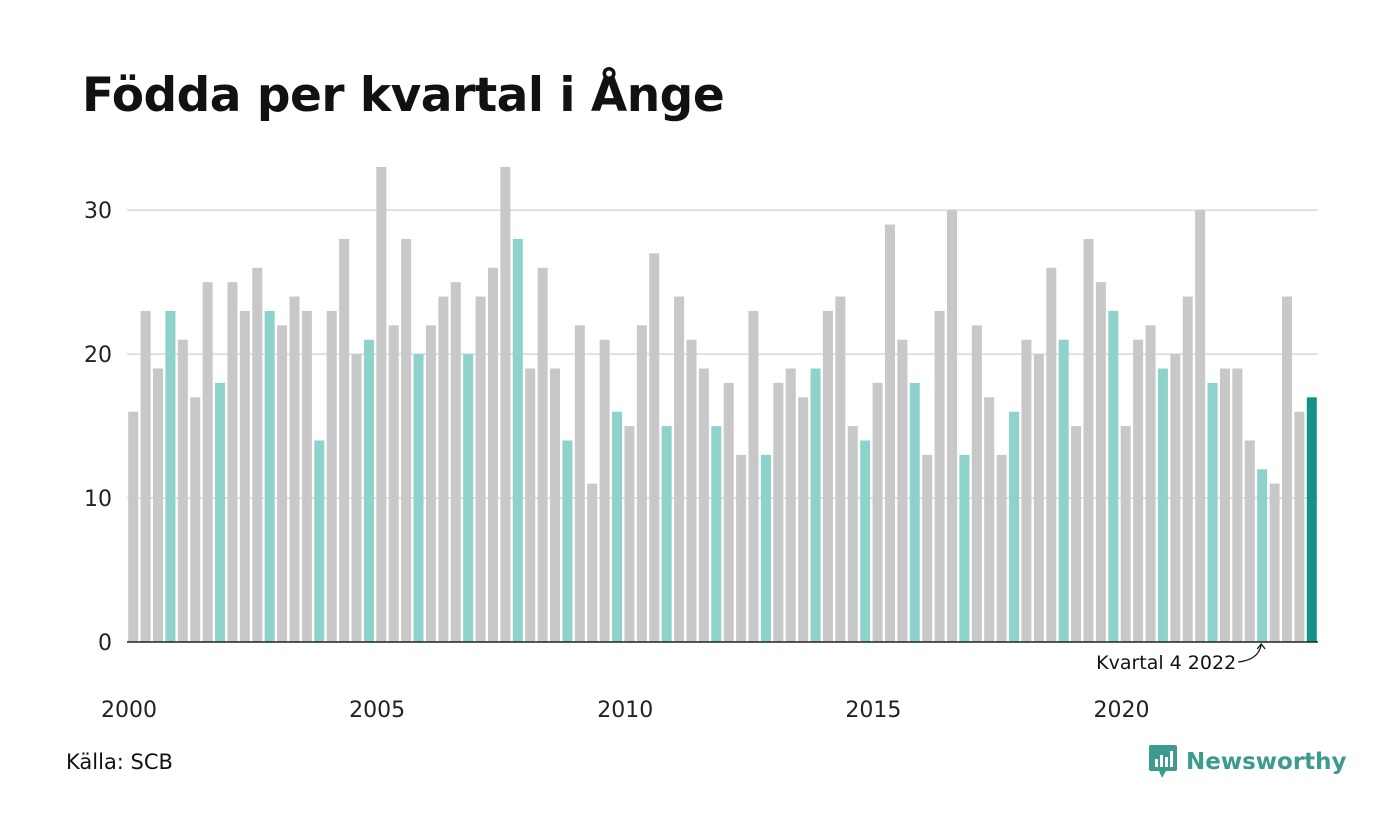 The width and height of the screenshot is (1400, 840). I want to click on chart-title: Födda per kvartal i Ånge, so click(403, 95).